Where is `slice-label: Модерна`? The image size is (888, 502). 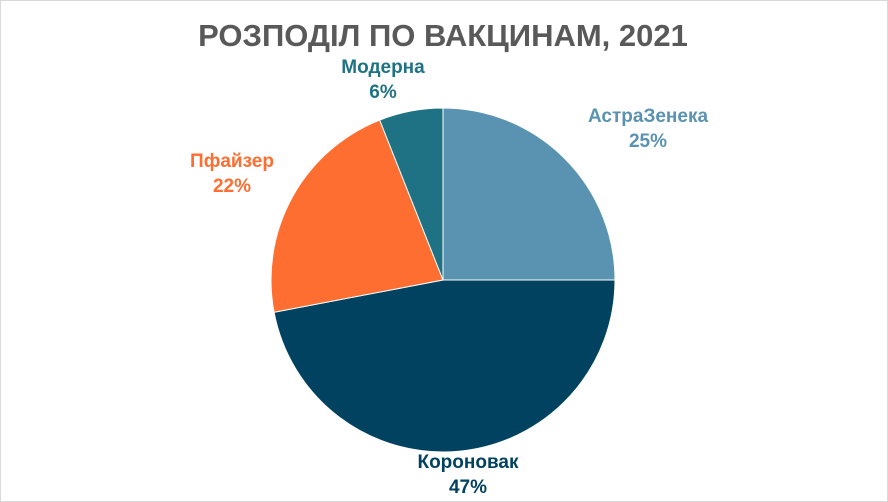 slice-label: Модерна is located at coordinates (383, 67).